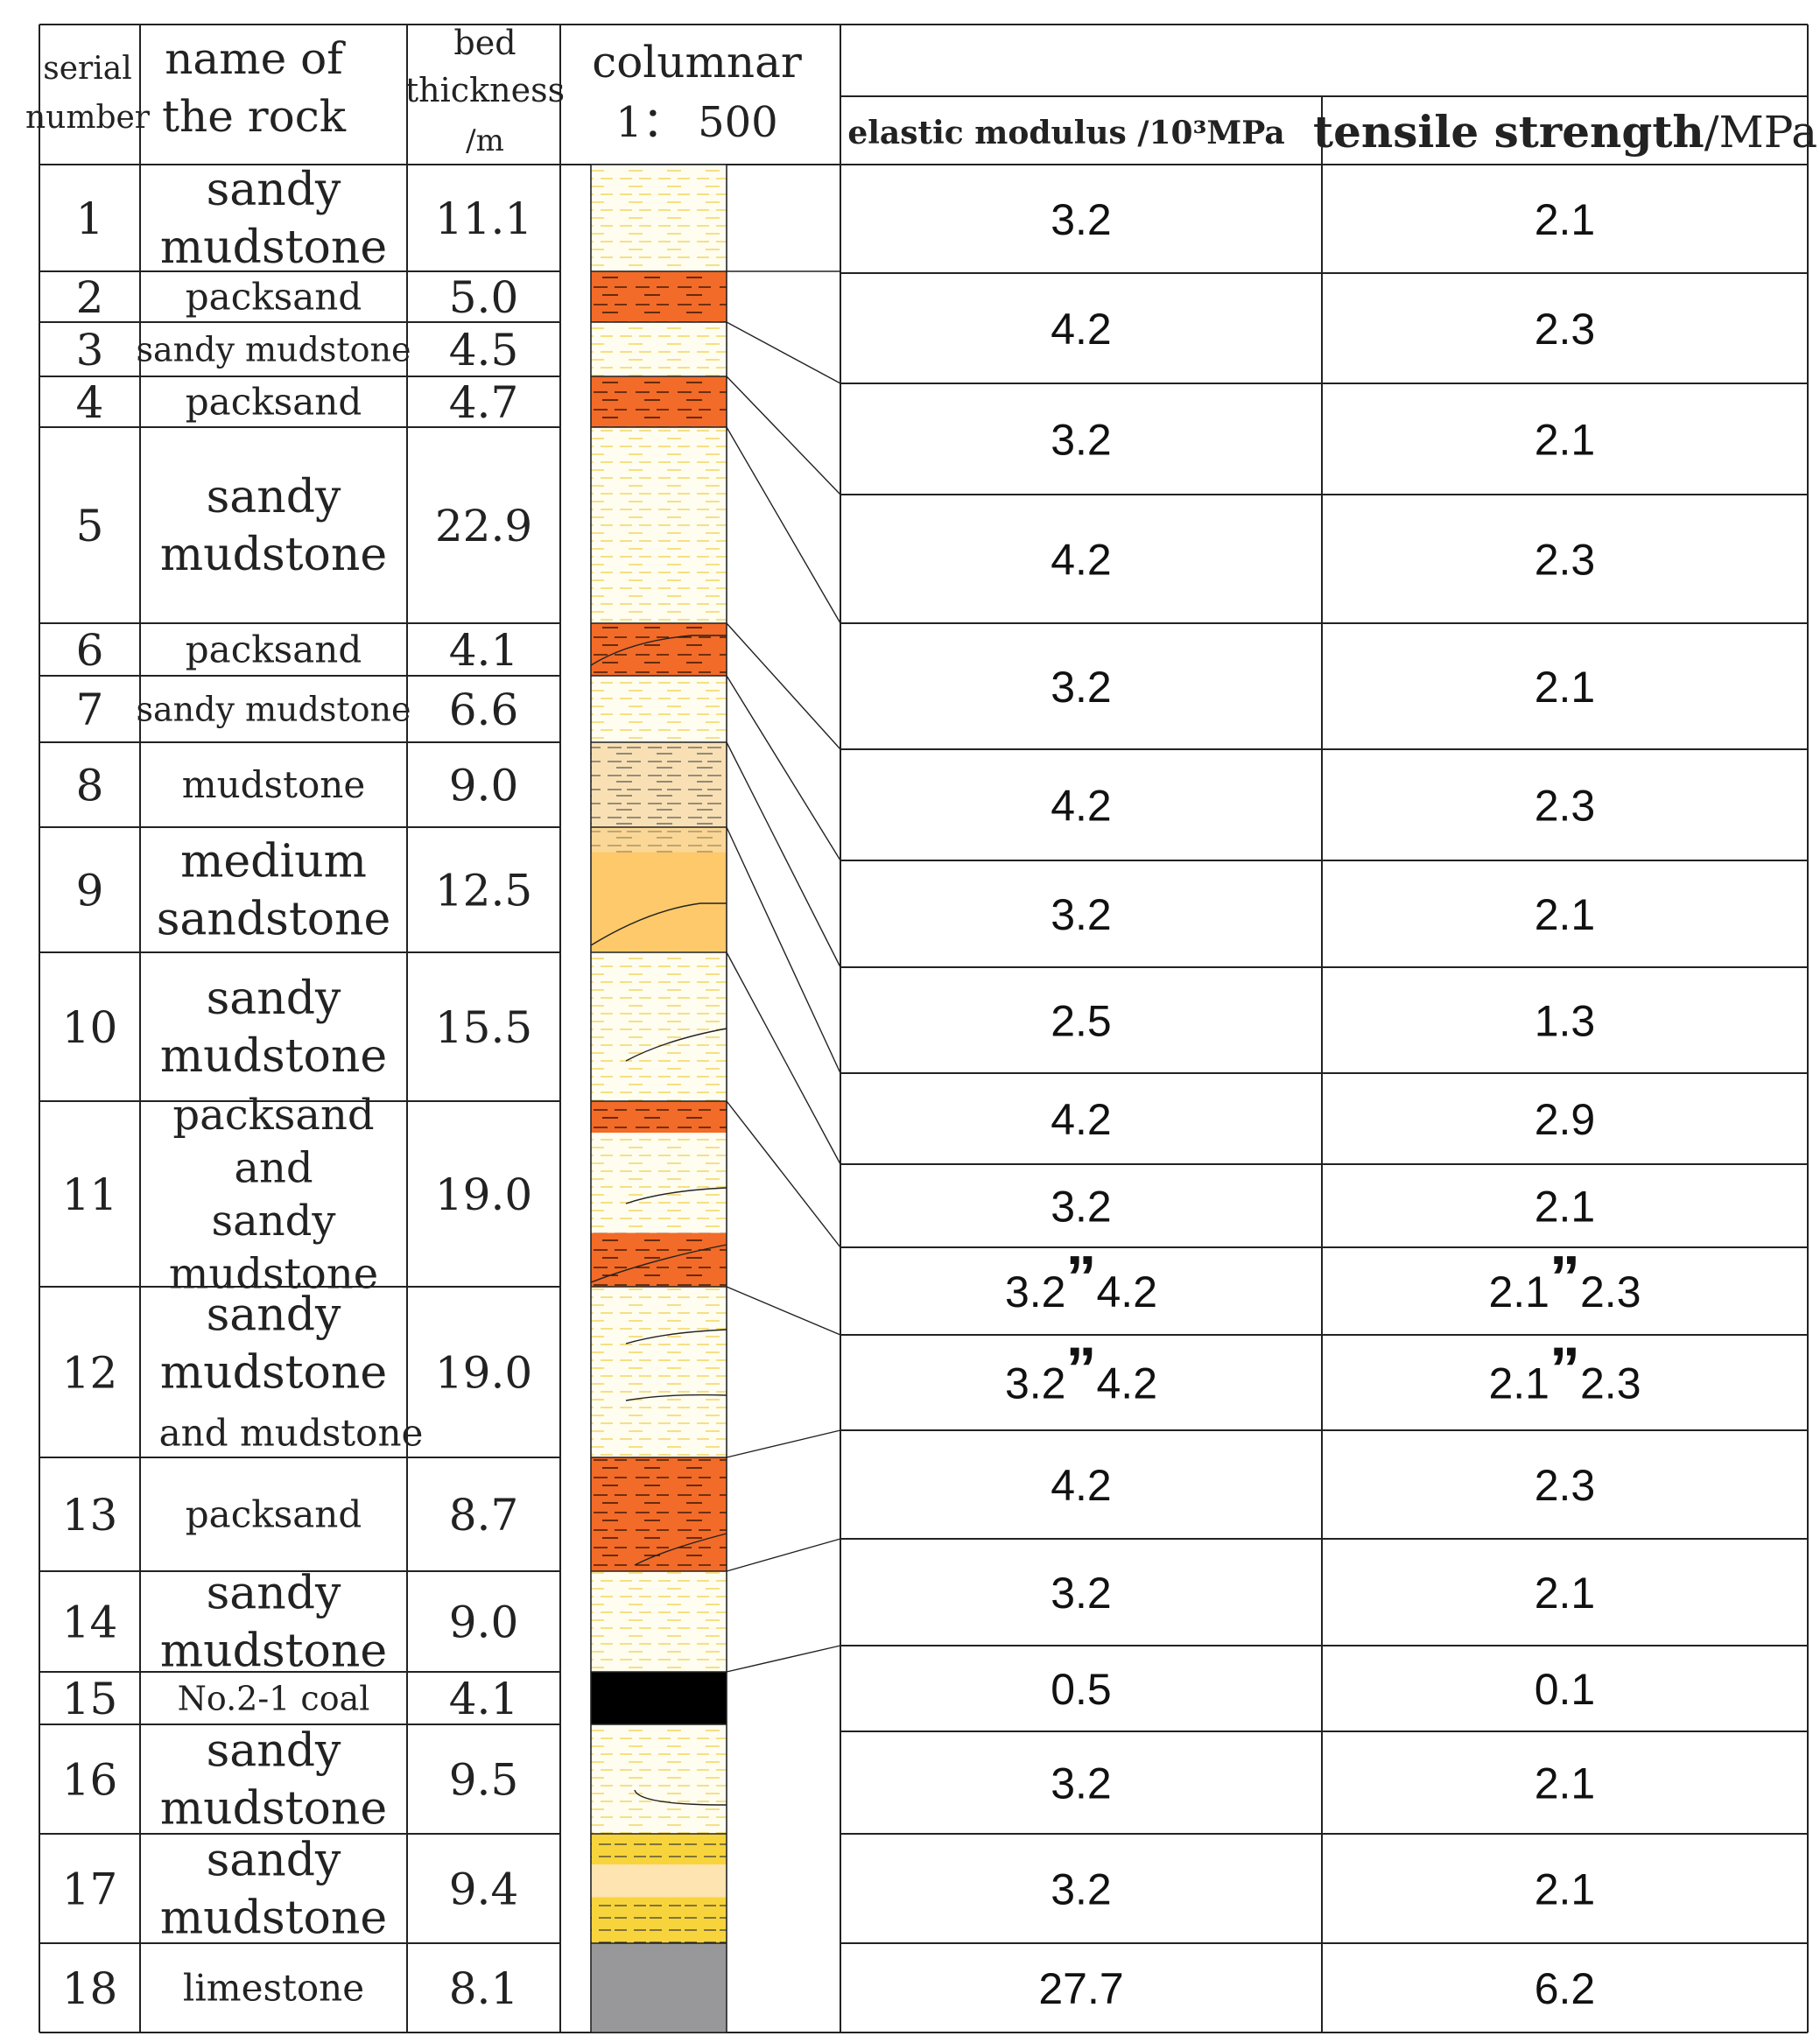 The height and width of the screenshot is (2043, 1820). Describe the element at coordinates (1323, 1890) in the screenshot. I see `property-row-17: 3.2 2.1` at that location.